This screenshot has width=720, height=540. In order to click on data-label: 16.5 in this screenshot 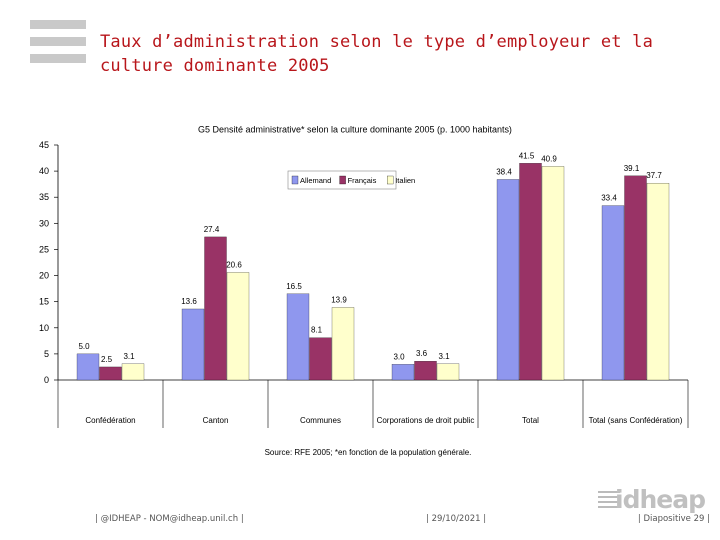, I will do `click(294, 286)`.